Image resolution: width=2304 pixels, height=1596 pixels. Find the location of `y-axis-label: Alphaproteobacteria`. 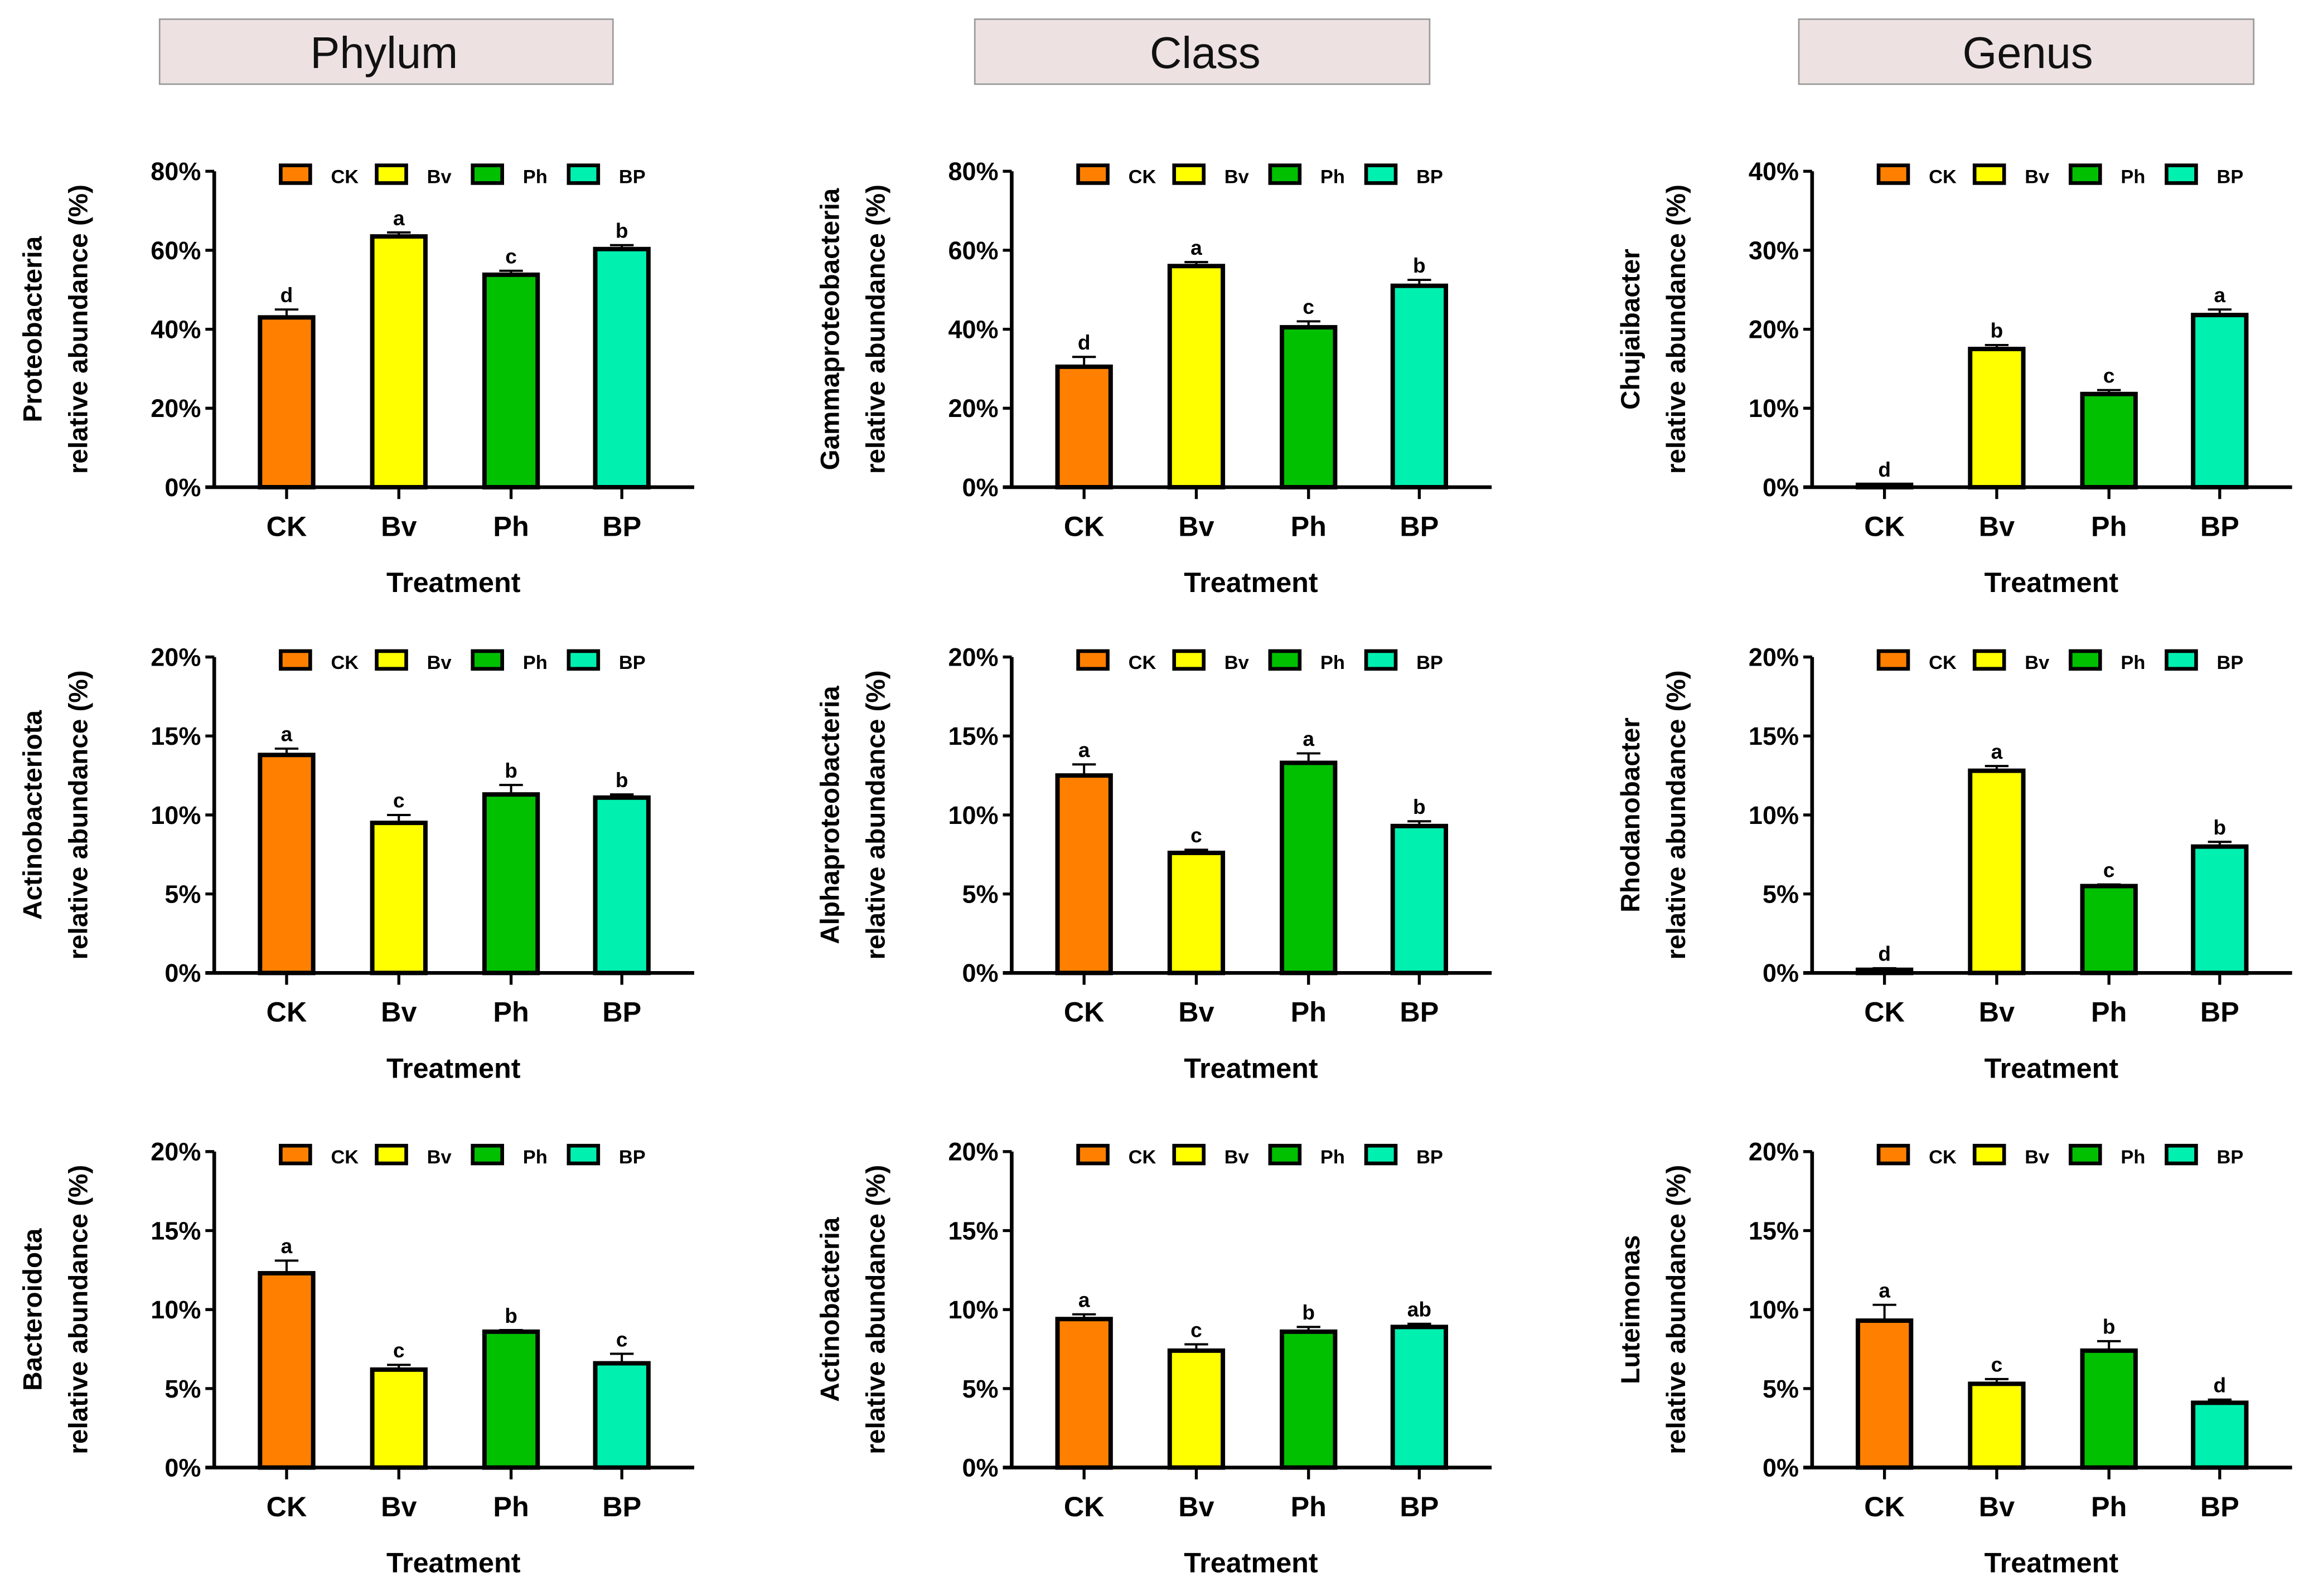

y-axis-label: Alphaproteobacteria is located at coordinates (830, 815).